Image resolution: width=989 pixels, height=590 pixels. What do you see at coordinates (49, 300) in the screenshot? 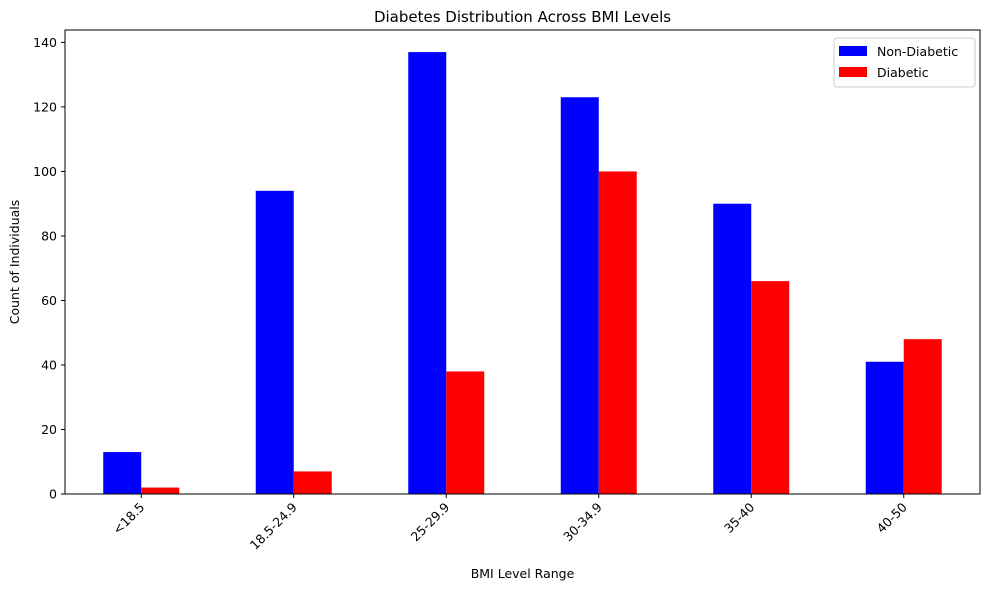
I see `y-tick-label: 60` at bounding box center [49, 300].